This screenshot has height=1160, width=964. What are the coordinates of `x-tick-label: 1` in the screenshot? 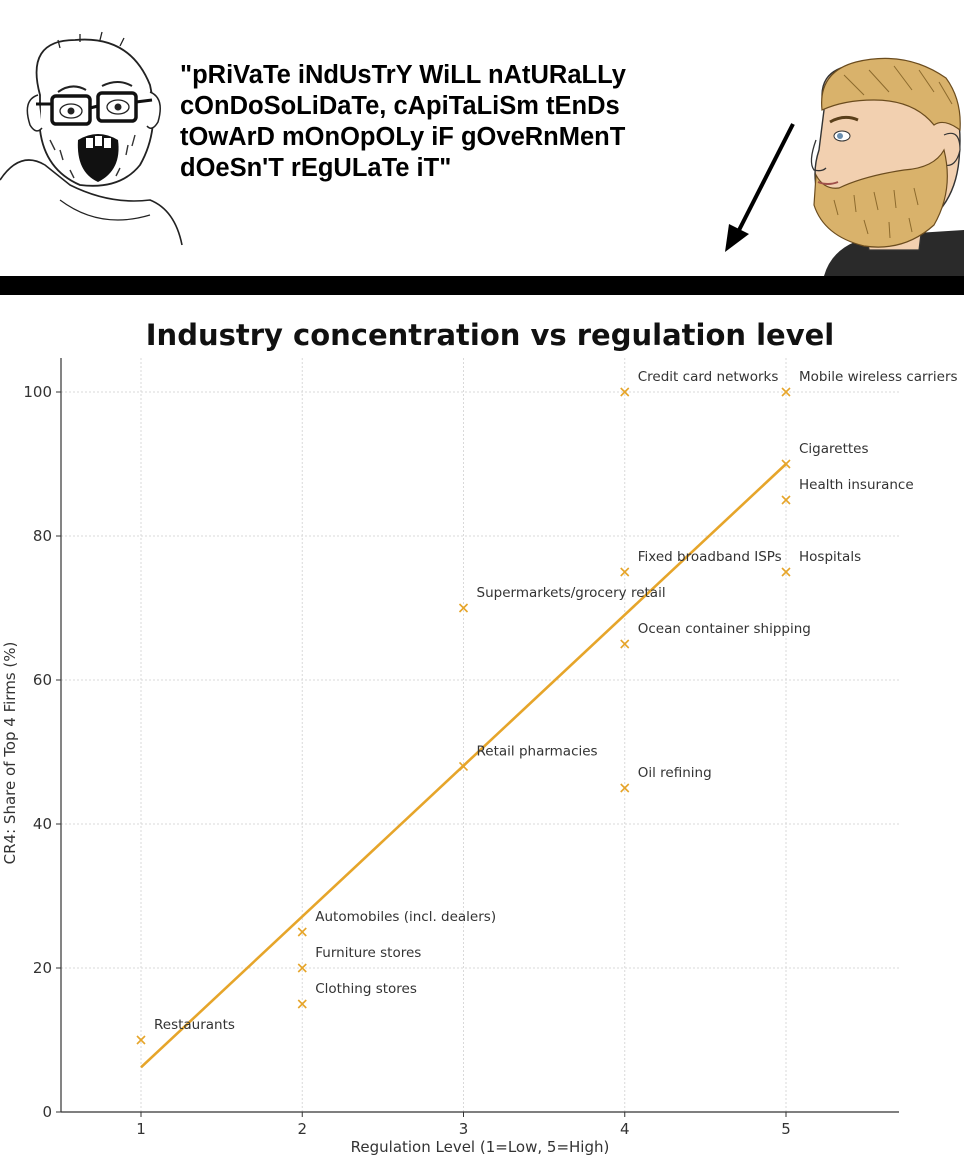 It's located at (141, 1129).